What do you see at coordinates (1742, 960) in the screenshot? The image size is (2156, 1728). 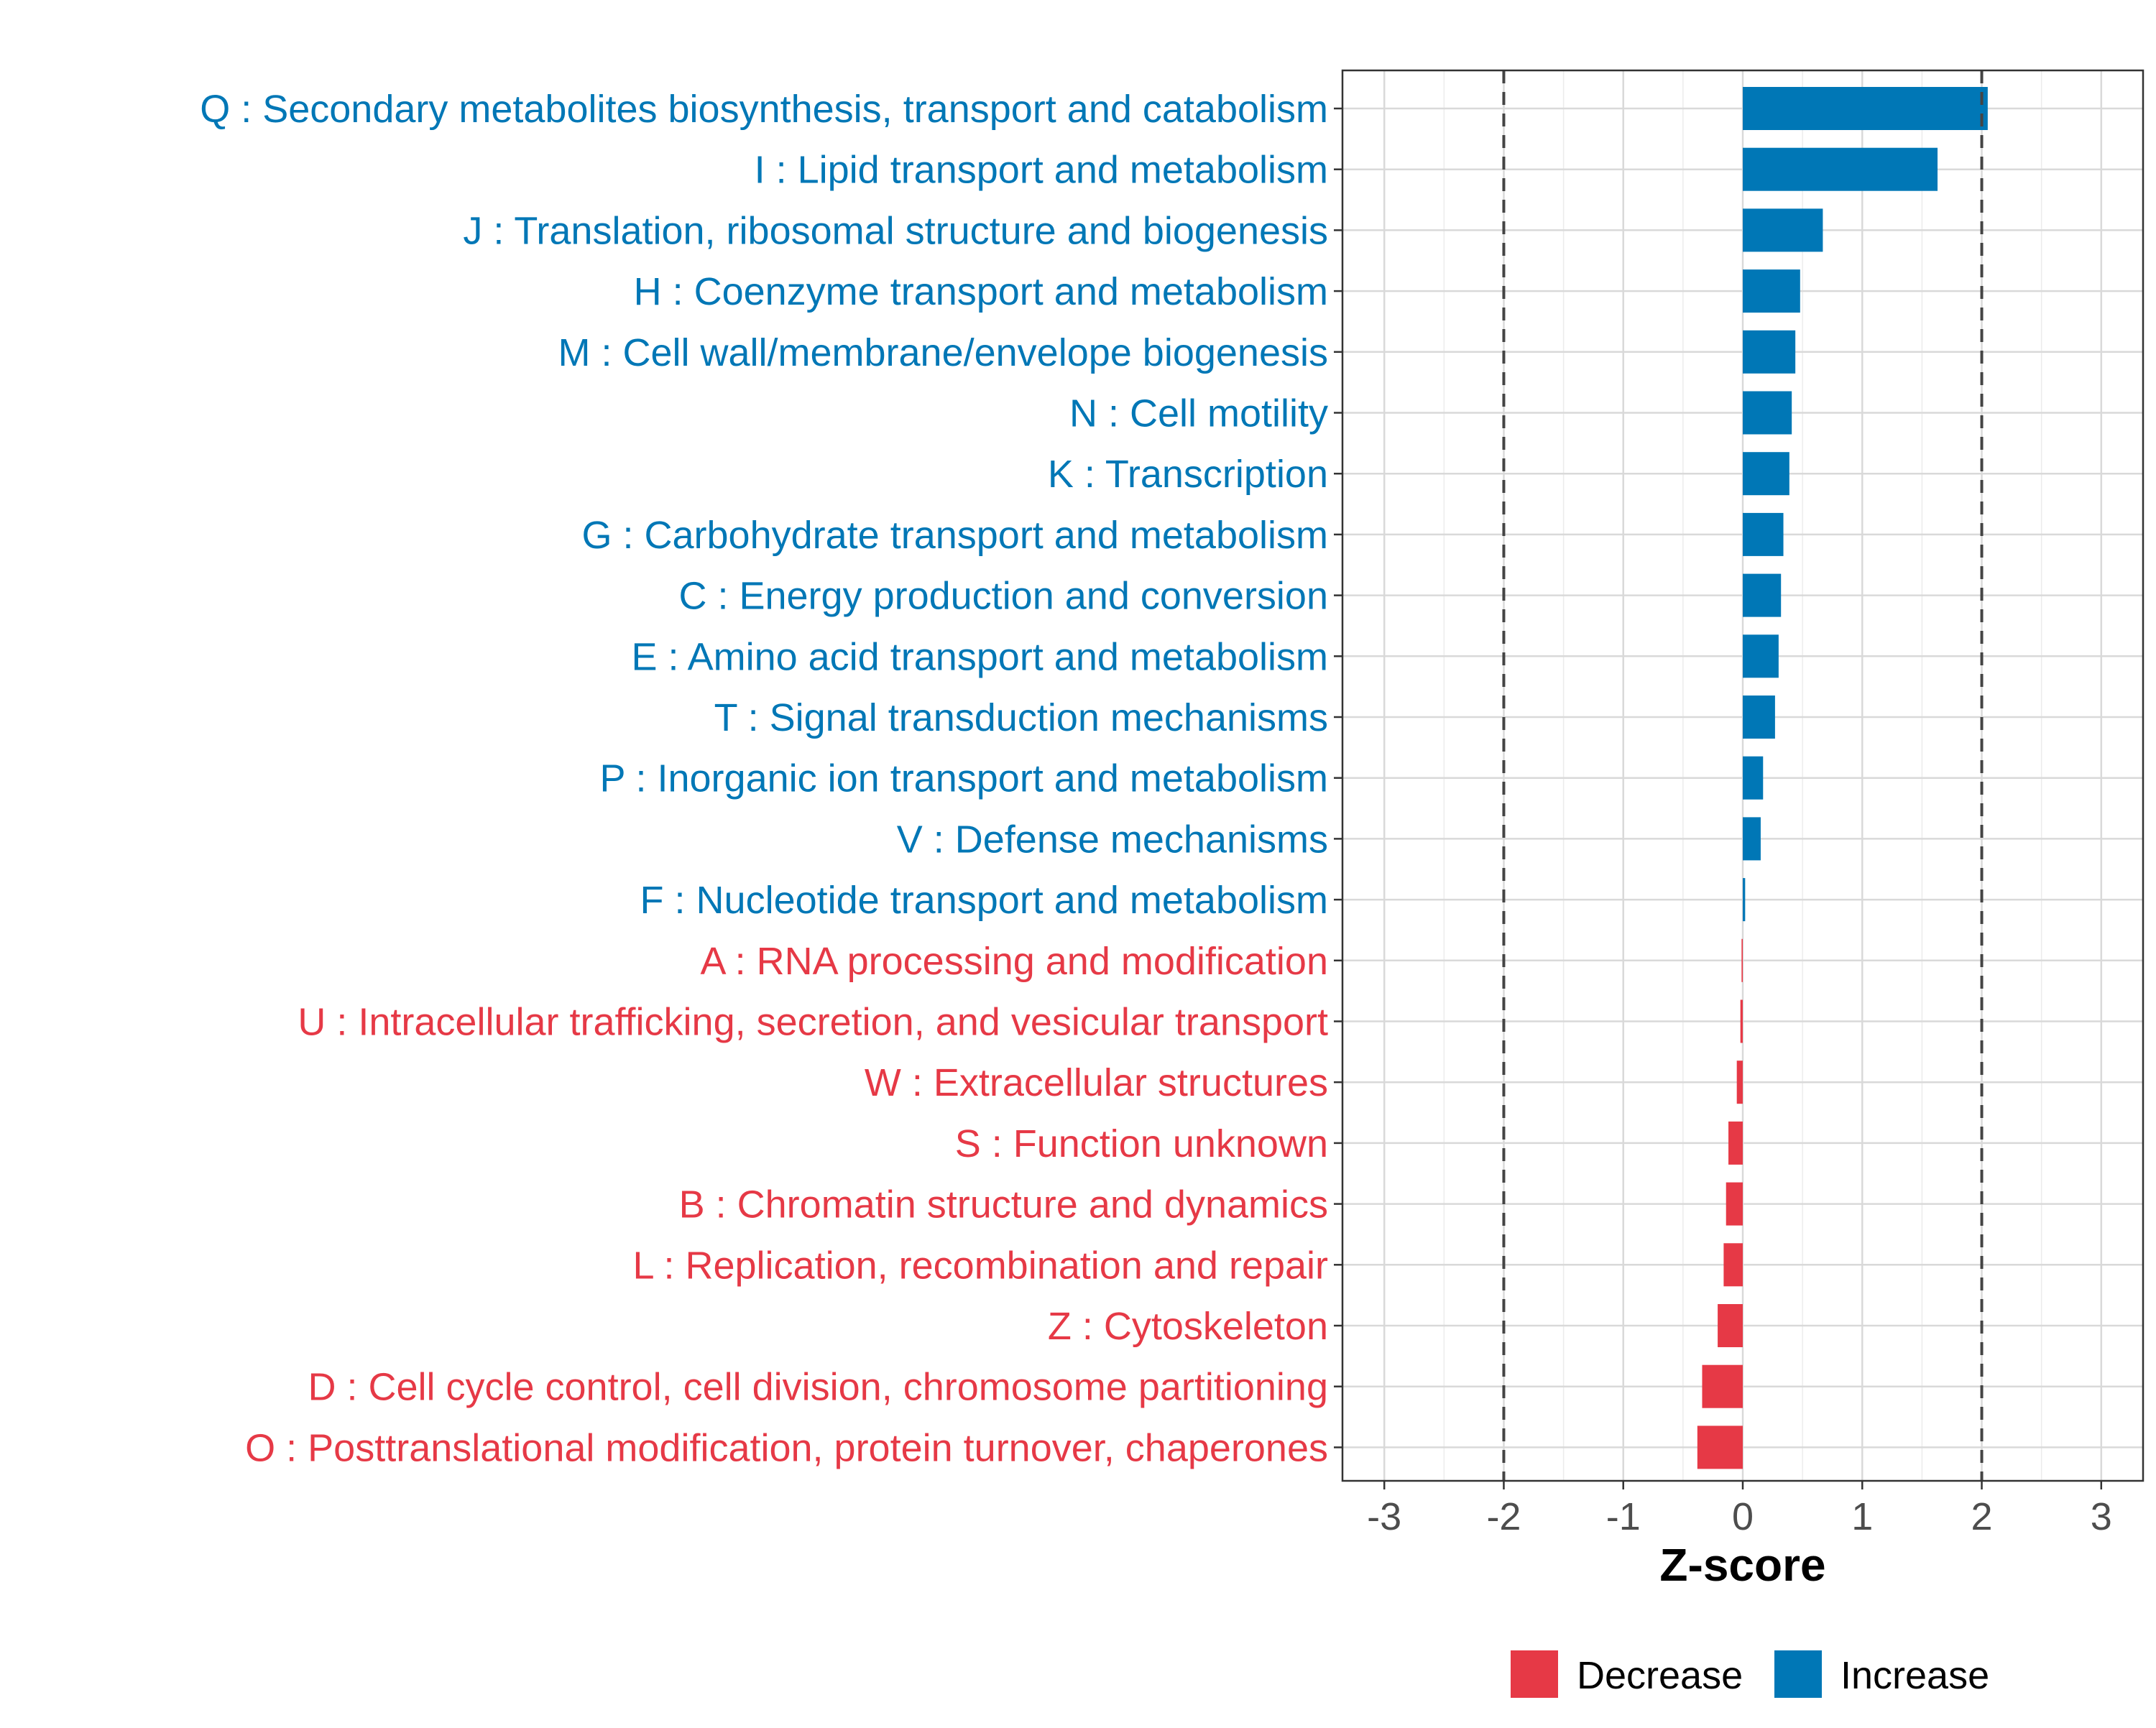 I see `bar-a` at bounding box center [1742, 960].